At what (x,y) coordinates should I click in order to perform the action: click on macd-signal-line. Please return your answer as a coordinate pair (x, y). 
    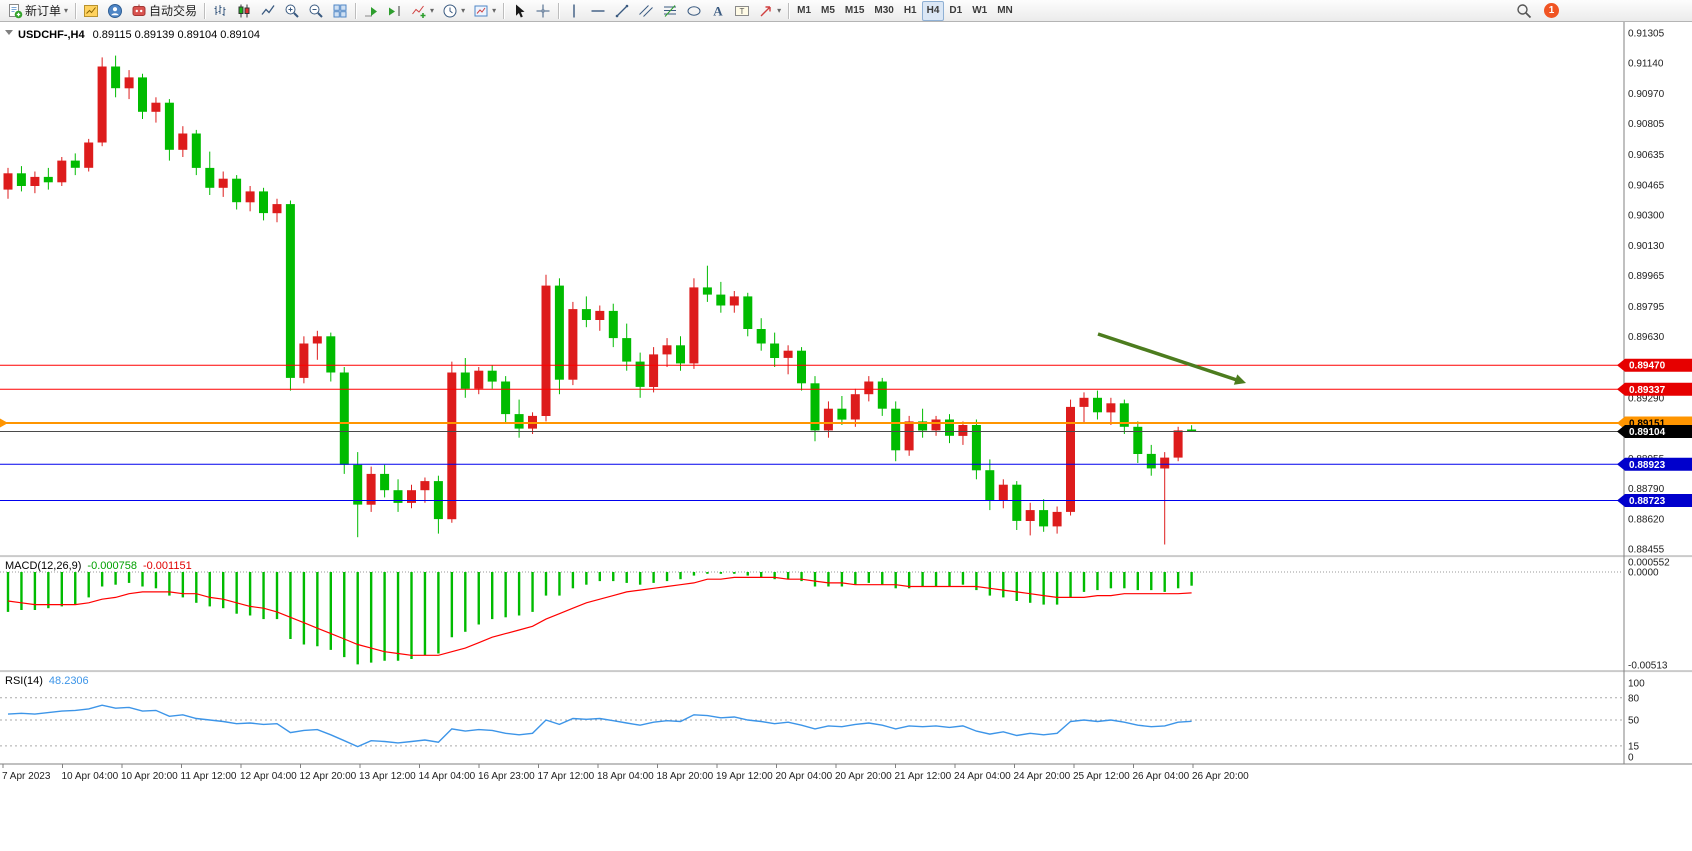
    Looking at the image, I should click on (599, 616).